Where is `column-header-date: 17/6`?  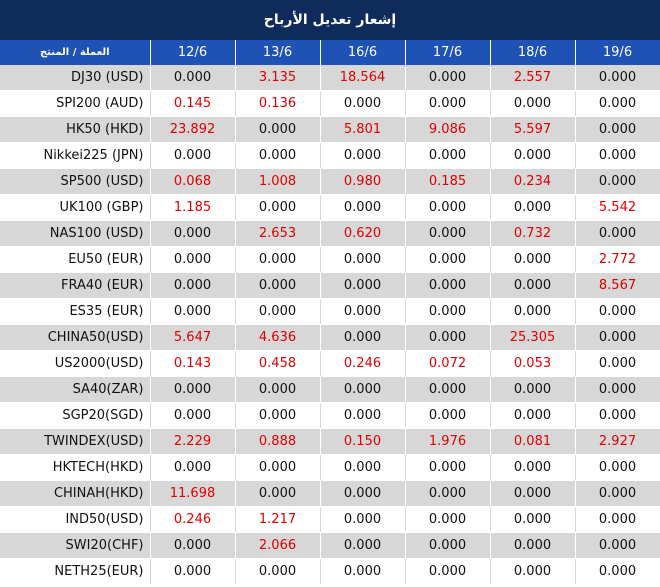 column-header-date: 17/6 is located at coordinates (448, 52).